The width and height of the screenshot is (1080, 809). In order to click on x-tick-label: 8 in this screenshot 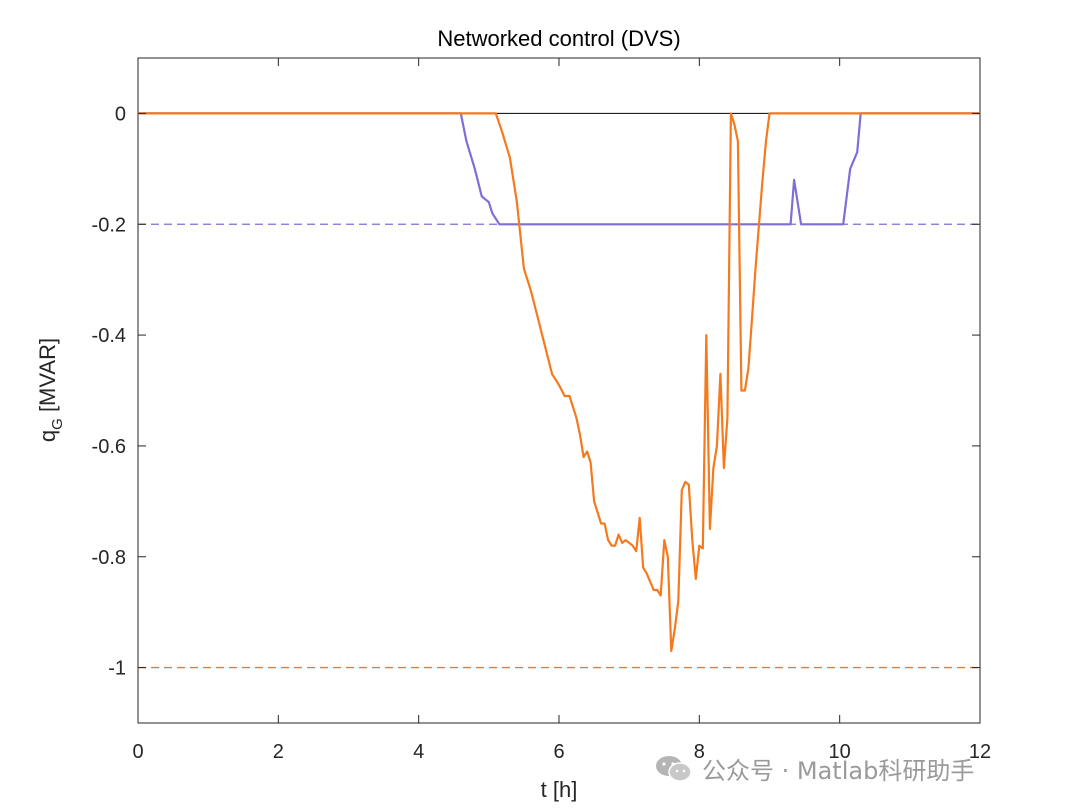, I will do `click(699, 752)`.